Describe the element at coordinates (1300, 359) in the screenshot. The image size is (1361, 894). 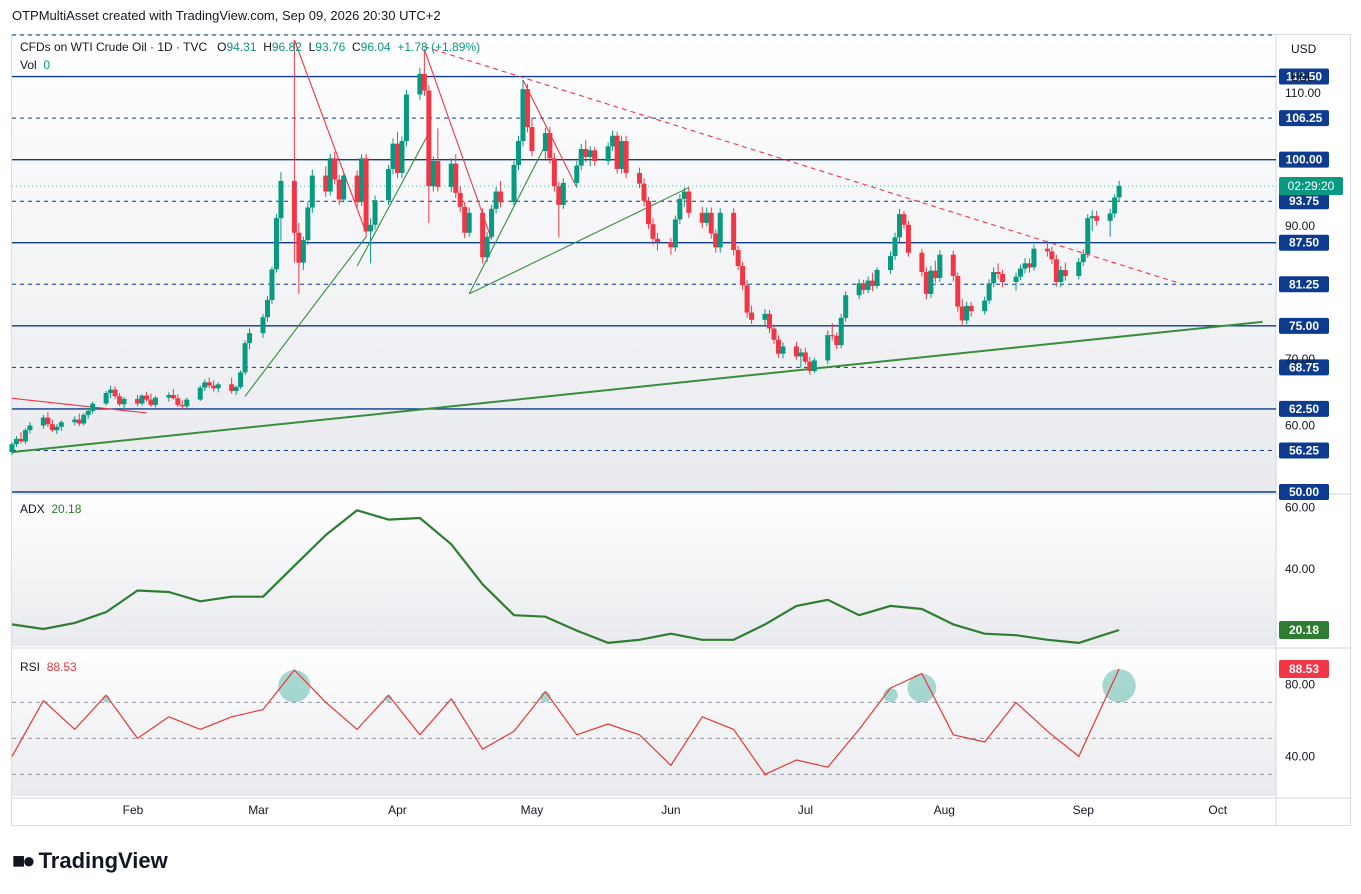
I see `price-tick-label: 70.00` at that location.